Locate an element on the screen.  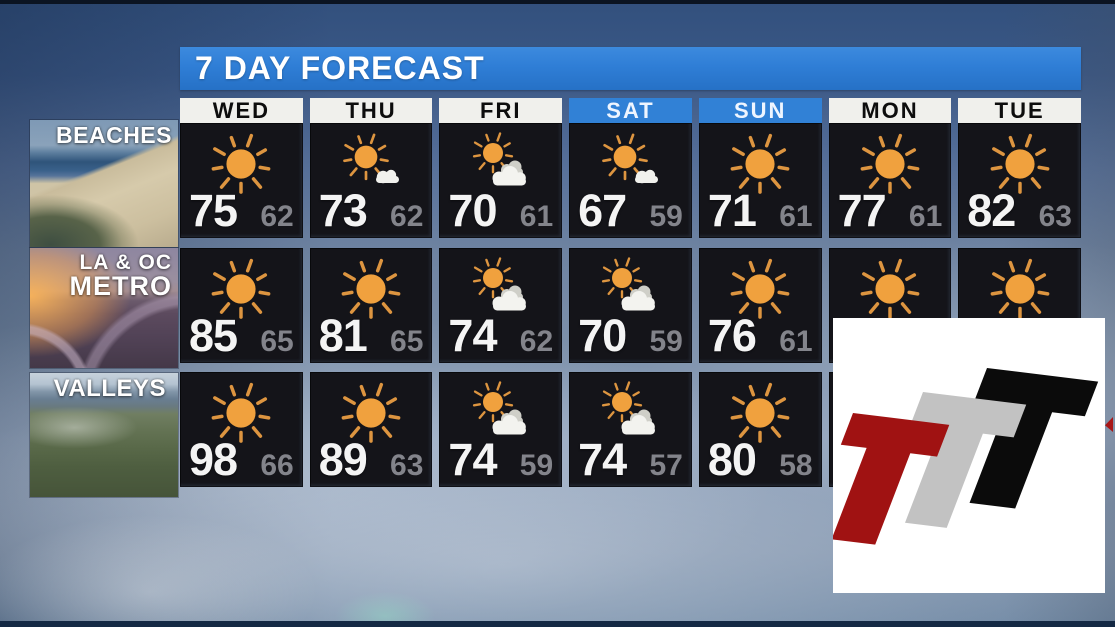
cell-beaches-sun: 71 61 is located at coordinates (760, 180).